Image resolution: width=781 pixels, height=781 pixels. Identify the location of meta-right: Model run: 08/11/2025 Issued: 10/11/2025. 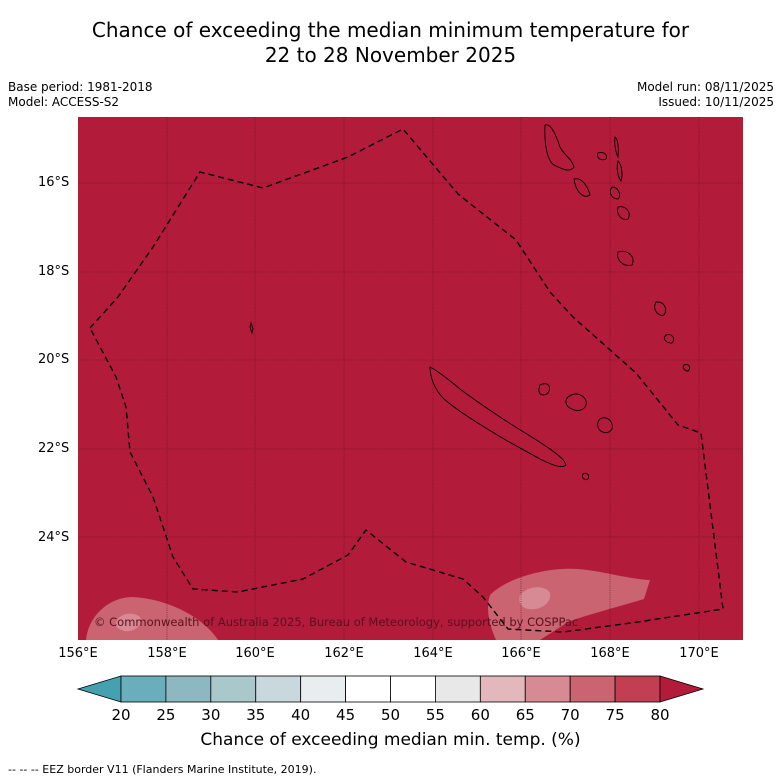
(705, 95).